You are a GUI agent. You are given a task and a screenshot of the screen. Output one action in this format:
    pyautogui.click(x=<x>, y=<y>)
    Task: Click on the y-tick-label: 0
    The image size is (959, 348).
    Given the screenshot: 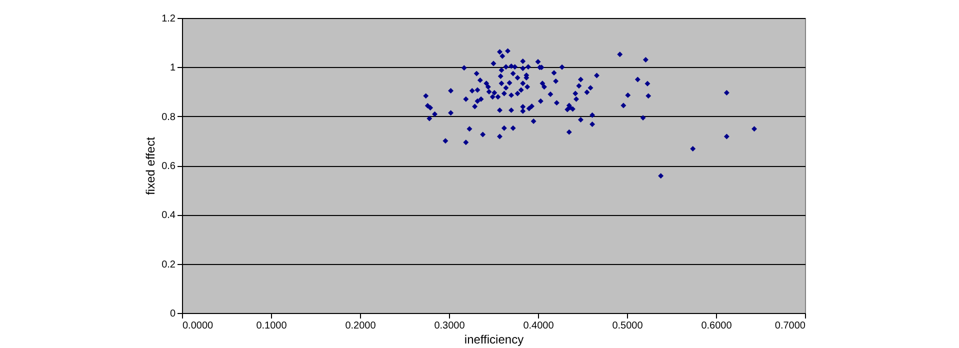 What is the action you would take?
    pyautogui.click(x=173, y=314)
    